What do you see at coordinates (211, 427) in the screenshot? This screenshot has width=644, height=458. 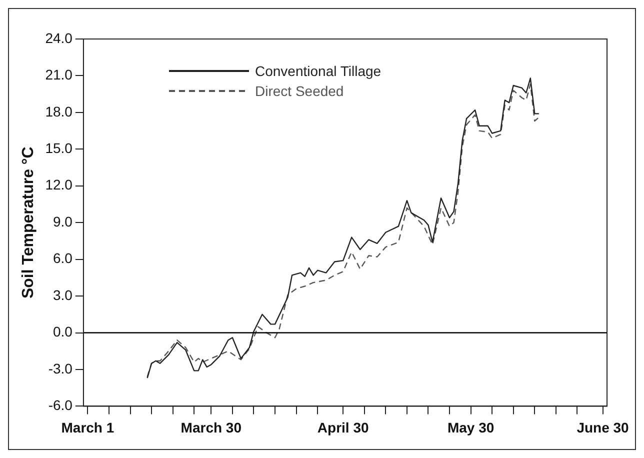 I see `x-tick-label: March 30` at bounding box center [211, 427].